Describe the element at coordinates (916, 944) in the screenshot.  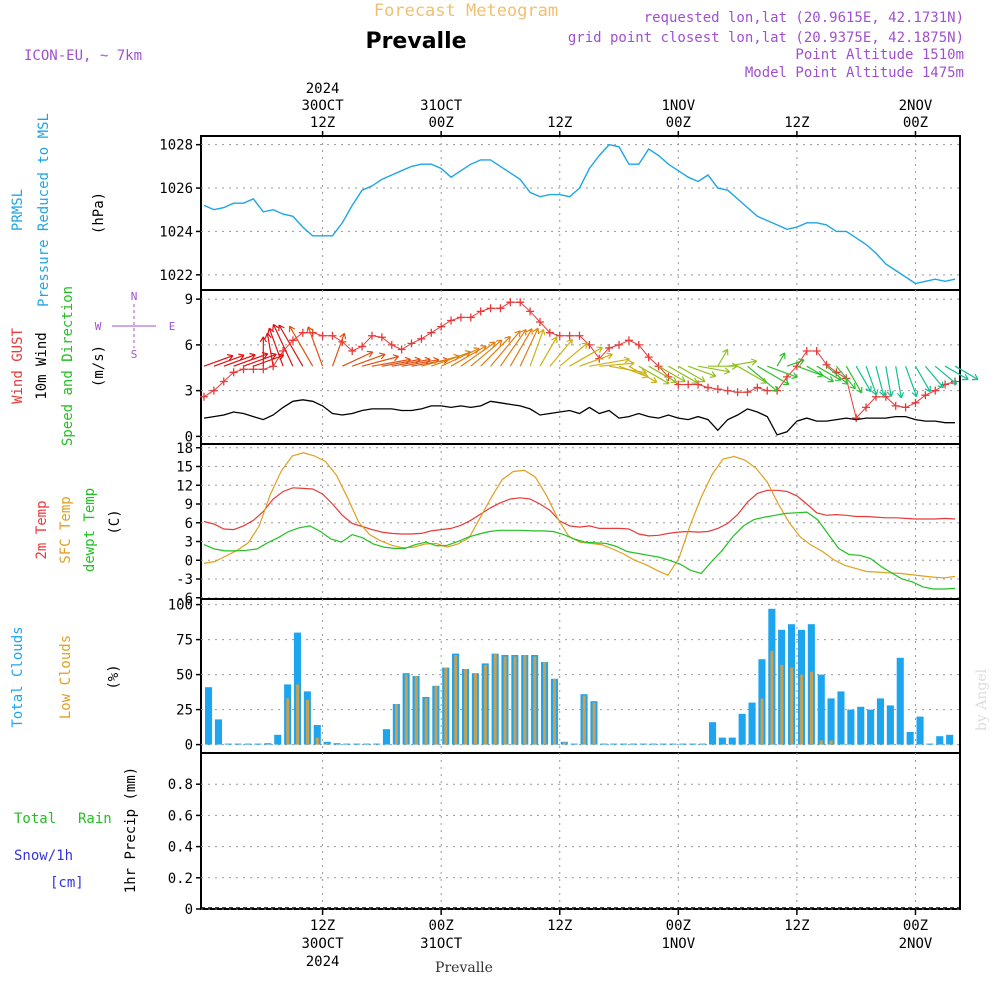
I see `time-label-bottom: 2NOV` at that location.